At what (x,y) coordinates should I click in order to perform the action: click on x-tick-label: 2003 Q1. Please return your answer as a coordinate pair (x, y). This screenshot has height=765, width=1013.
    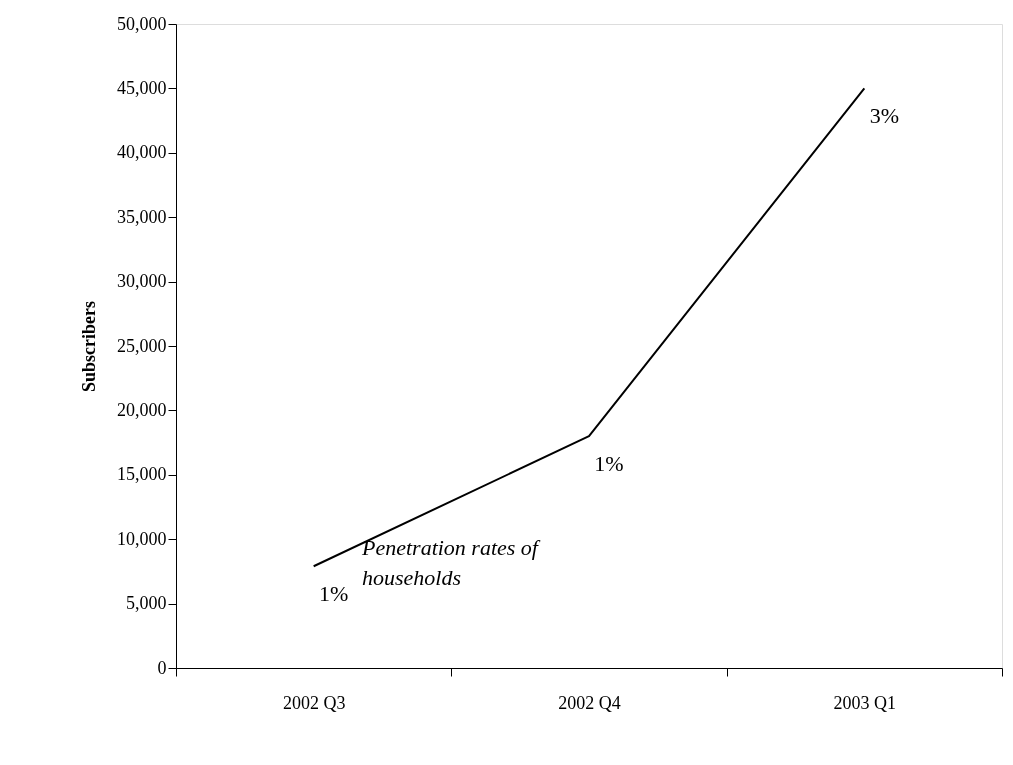
    Looking at the image, I should click on (865, 702).